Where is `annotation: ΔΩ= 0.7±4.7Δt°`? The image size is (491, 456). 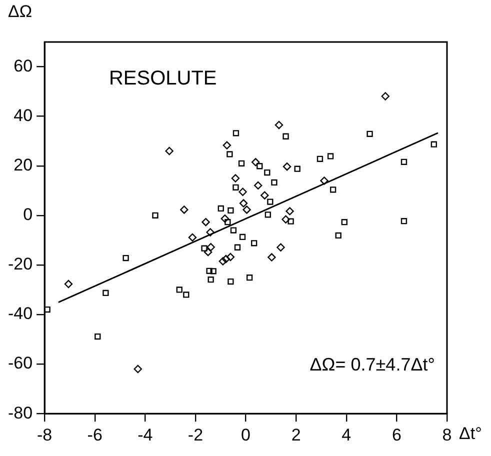 annotation: ΔΩ= 0.7±4.7Δt° is located at coordinates (372, 364).